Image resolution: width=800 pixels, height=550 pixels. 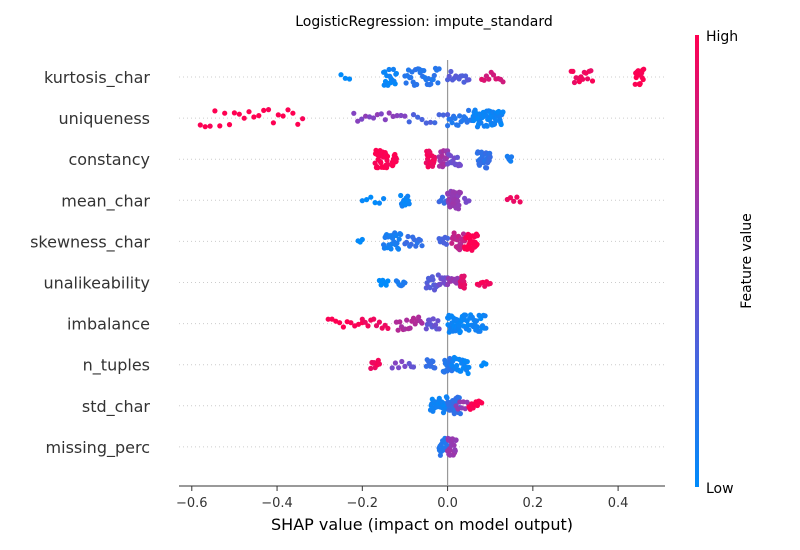 I want to click on feature-label: std_char, so click(x=116, y=407).